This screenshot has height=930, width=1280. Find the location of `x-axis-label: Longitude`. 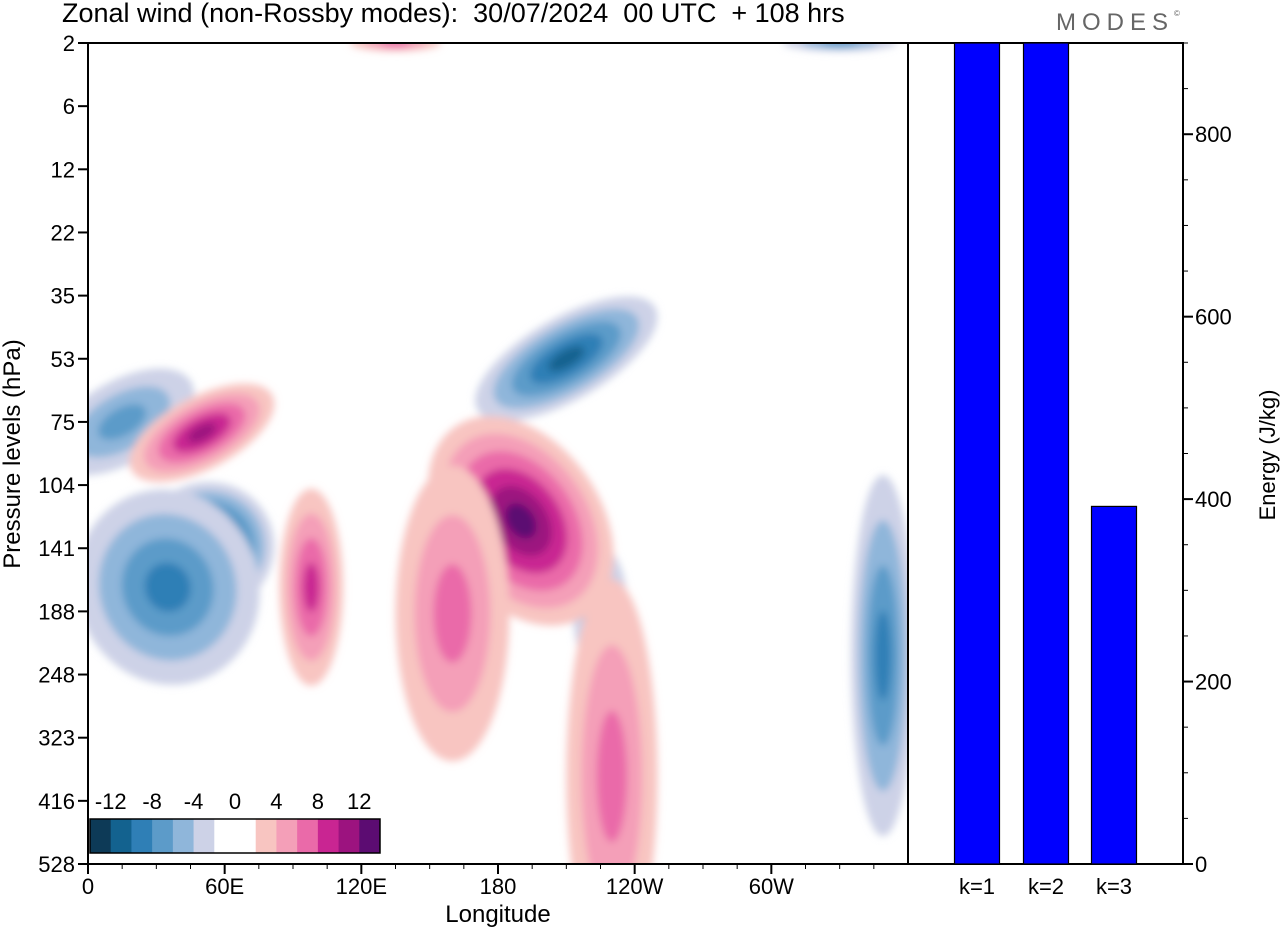

x-axis-label: Longitude is located at coordinates (497, 914).